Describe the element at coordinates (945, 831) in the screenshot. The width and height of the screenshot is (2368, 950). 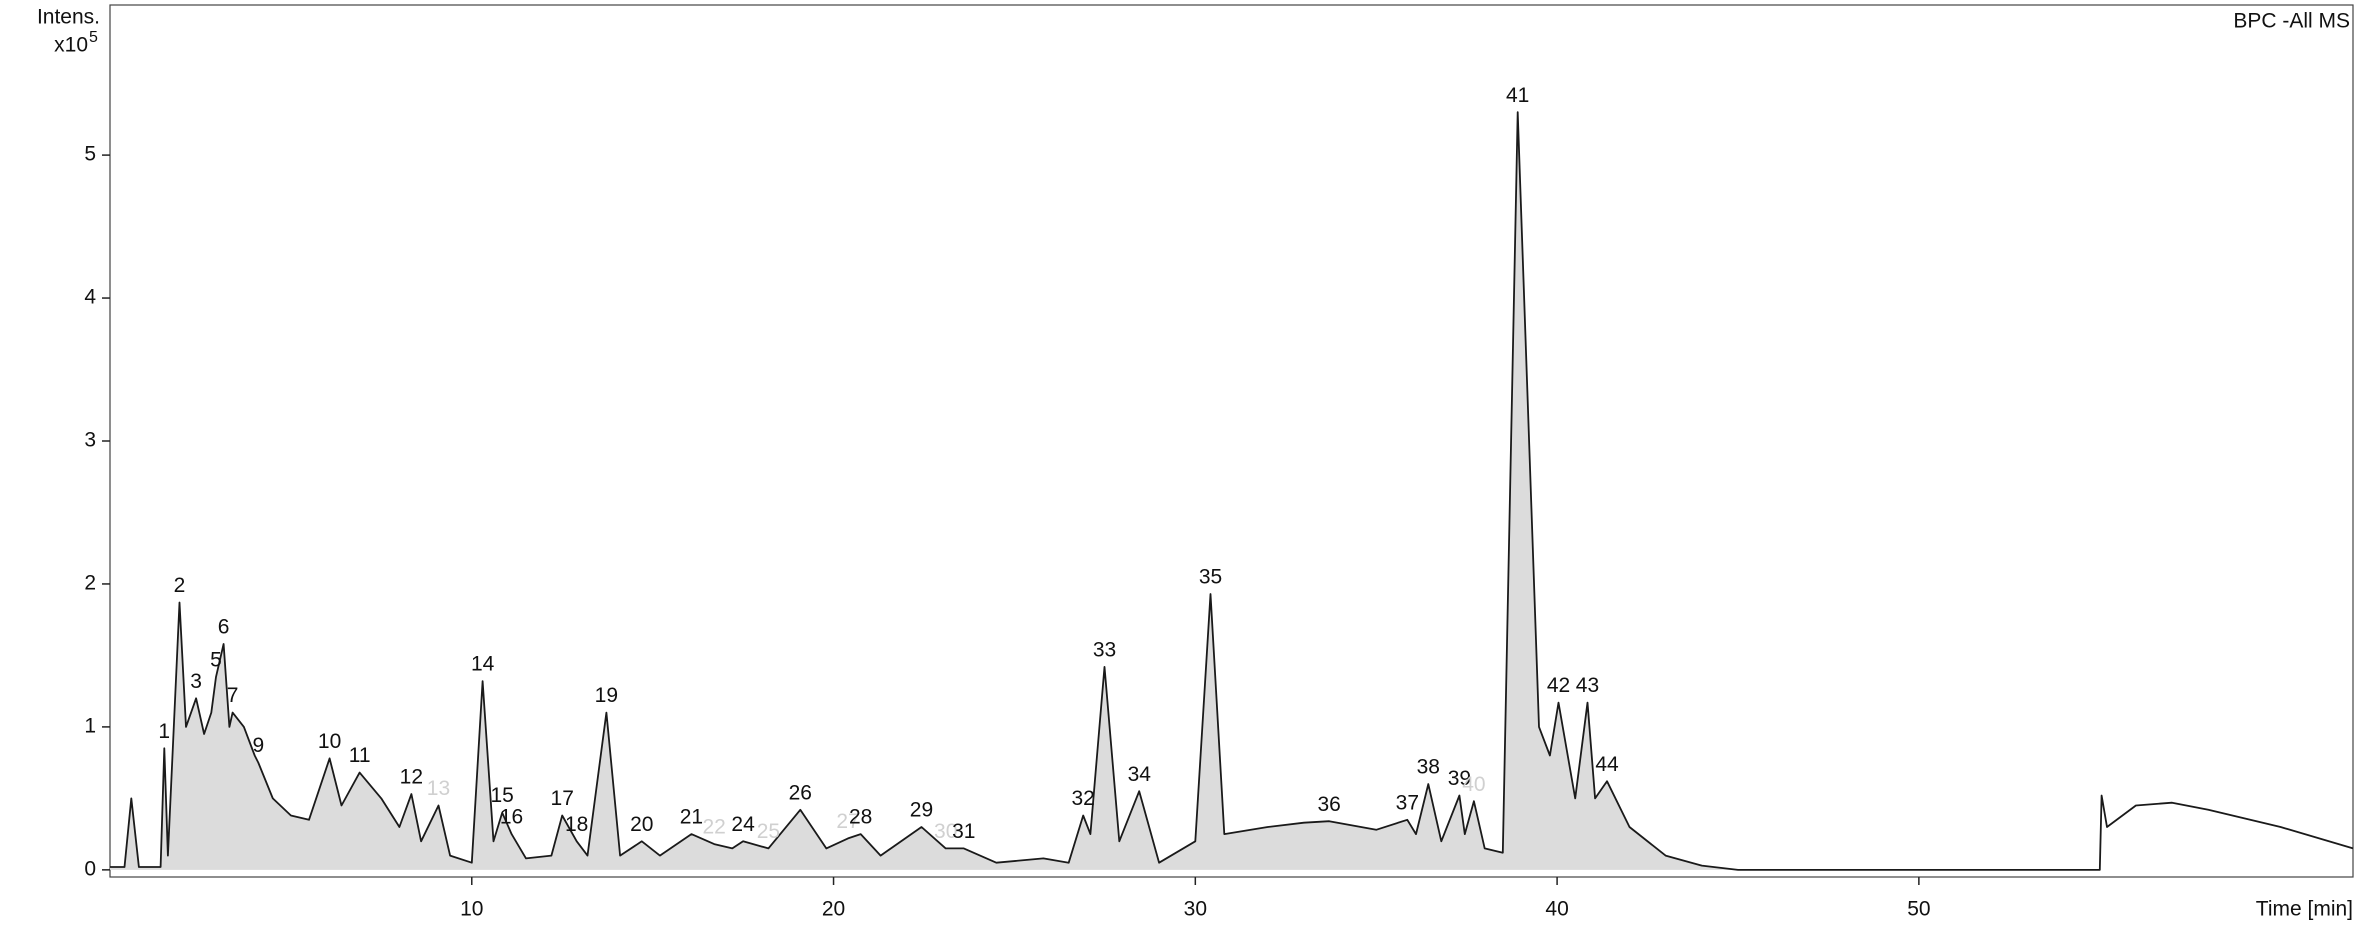
I see `peak-label: 30` at that location.